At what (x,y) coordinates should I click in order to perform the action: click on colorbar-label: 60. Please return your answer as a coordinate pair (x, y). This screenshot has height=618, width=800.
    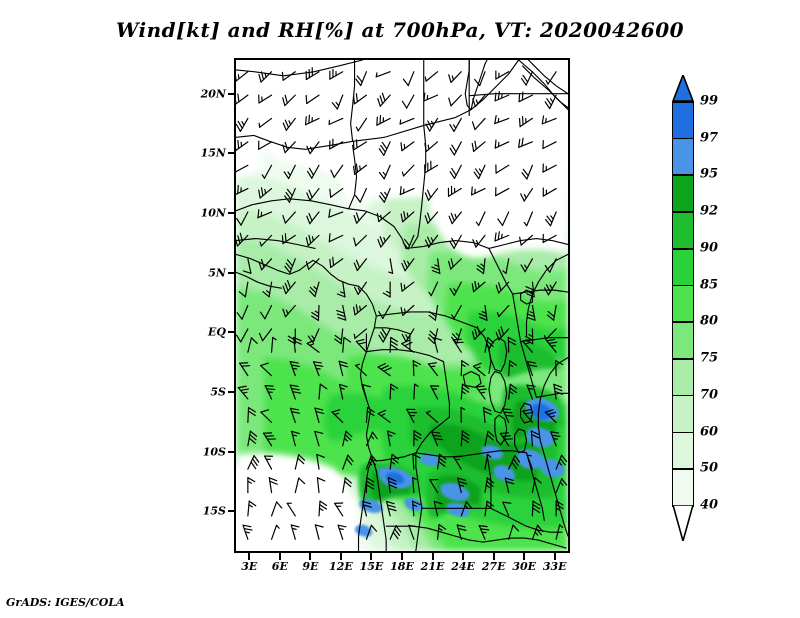
    Looking at the image, I should click on (709, 432).